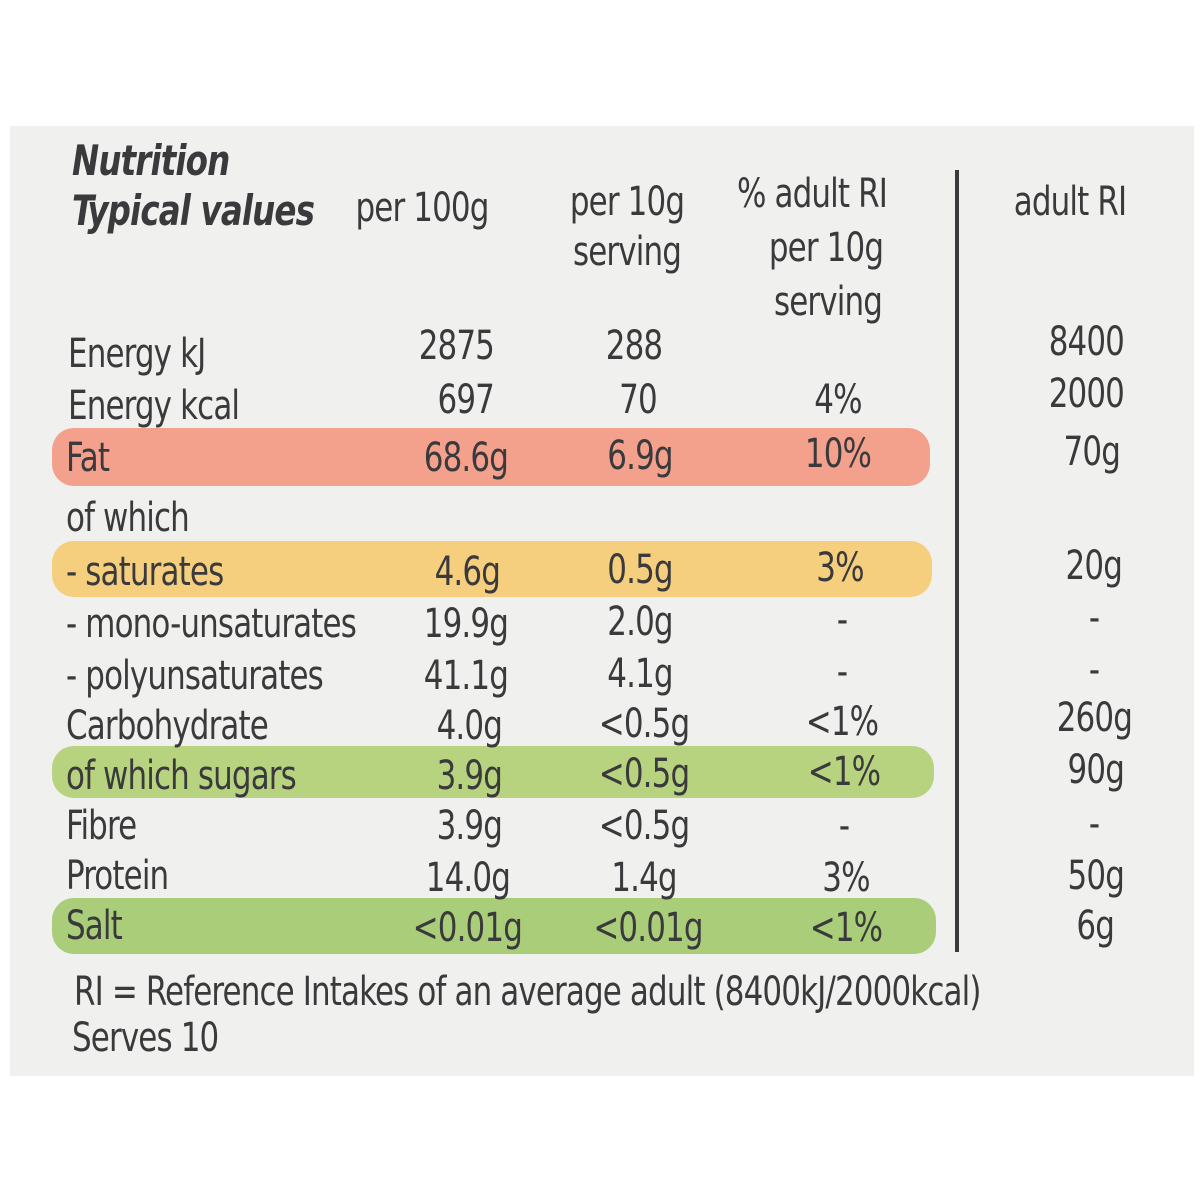 The height and width of the screenshot is (1200, 1200). Describe the element at coordinates (838, 400) in the screenshot. I see `ri-pct-value: 4%` at that location.